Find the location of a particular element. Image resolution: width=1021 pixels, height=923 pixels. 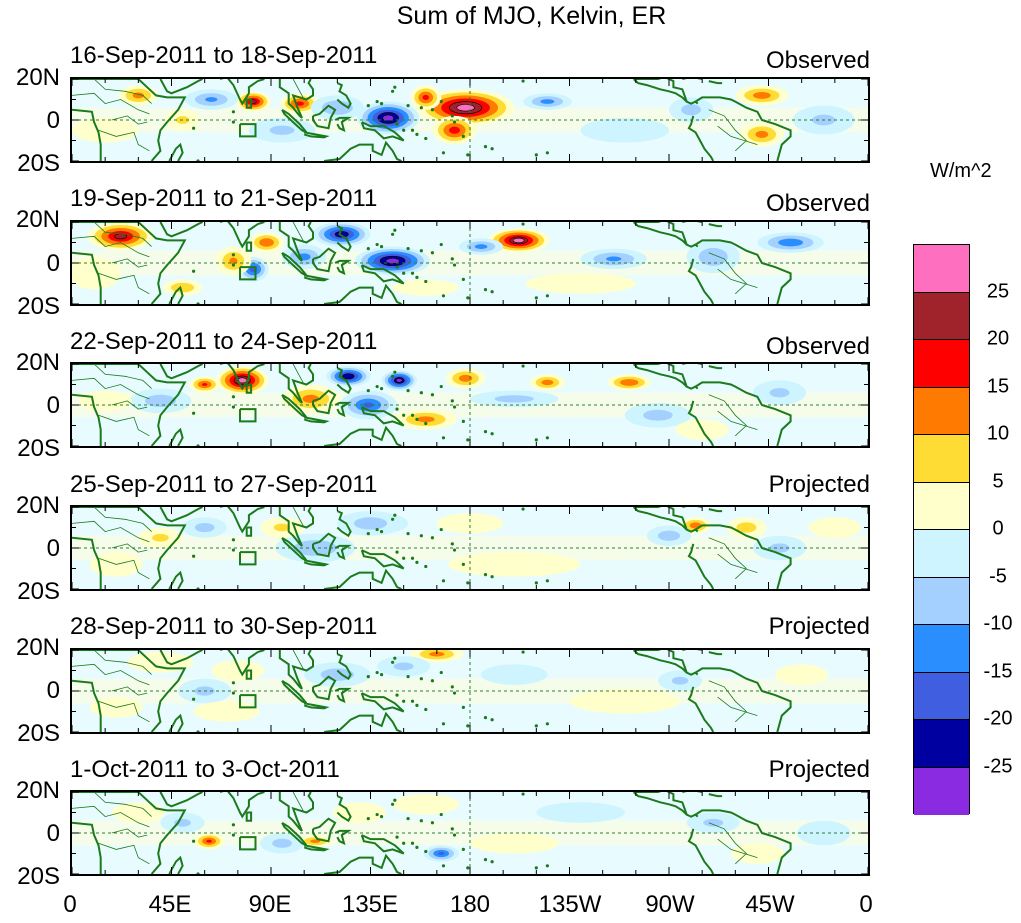

panel-status-6: Projected is located at coordinates (819, 769).